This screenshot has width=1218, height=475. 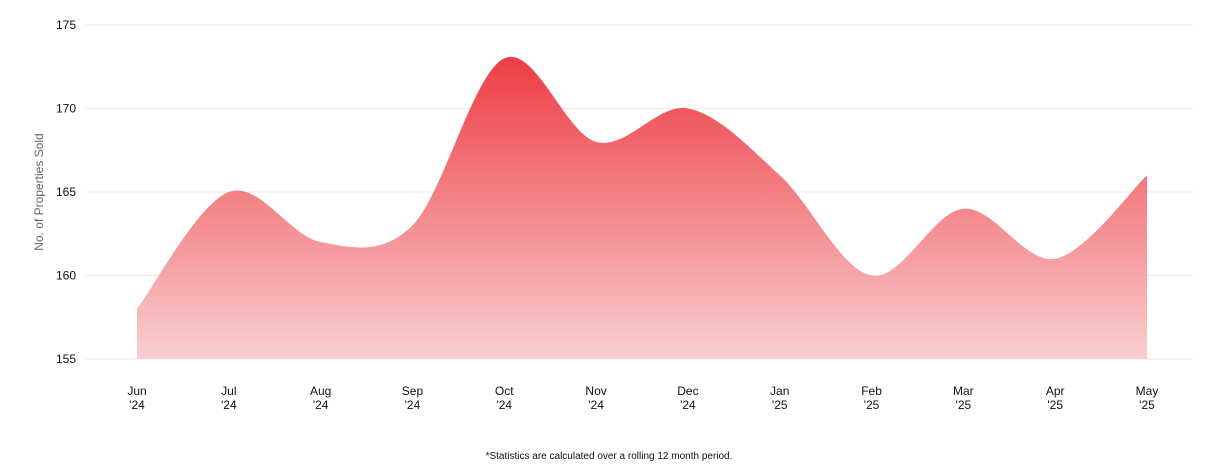 I want to click on x-tick-label: Nov '24, so click(x=595, y=398).